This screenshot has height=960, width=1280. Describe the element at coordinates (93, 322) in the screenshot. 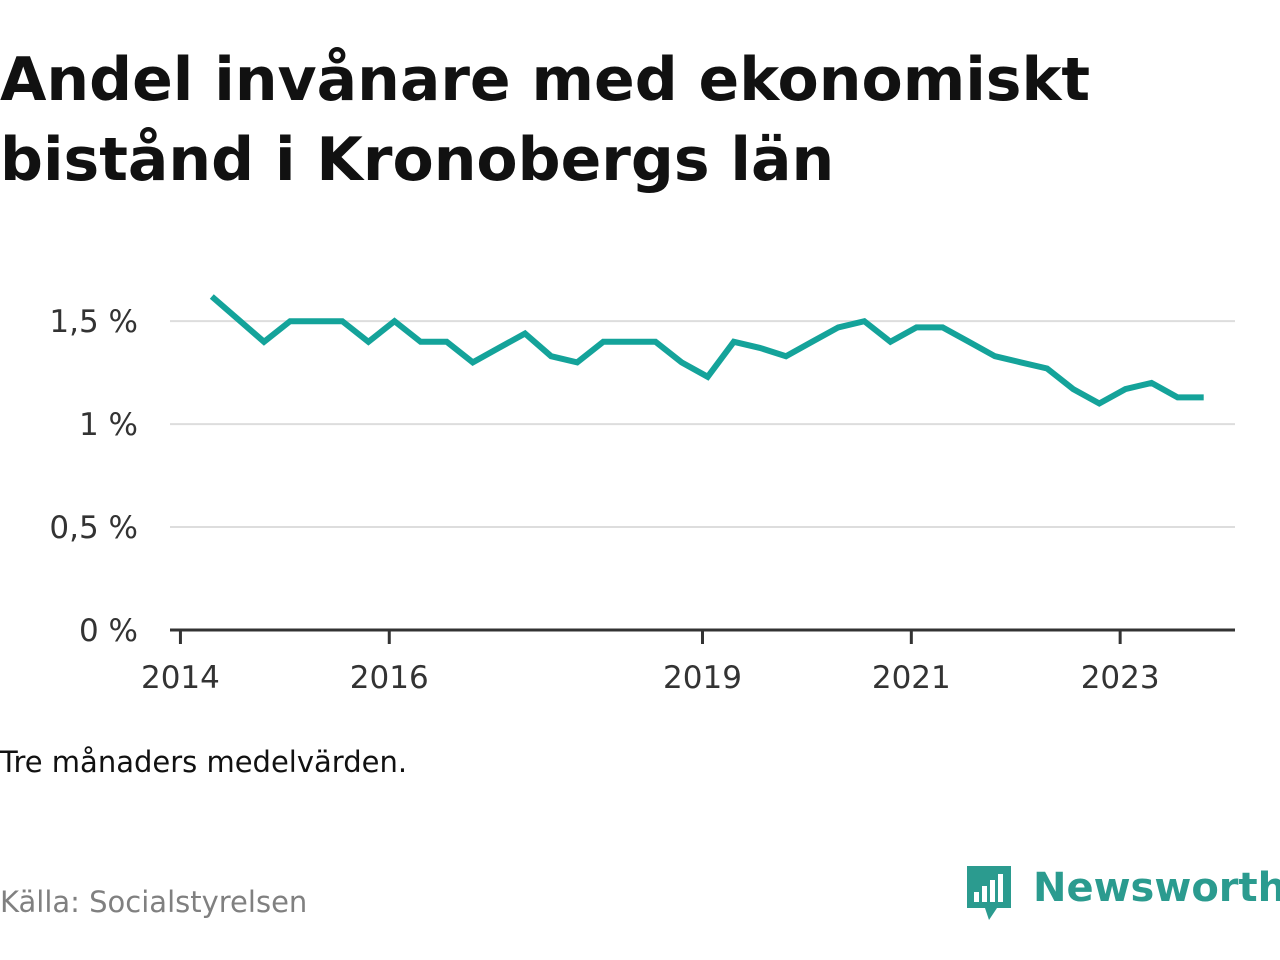

I see `y-tick-label: 1,5 %` at that location.